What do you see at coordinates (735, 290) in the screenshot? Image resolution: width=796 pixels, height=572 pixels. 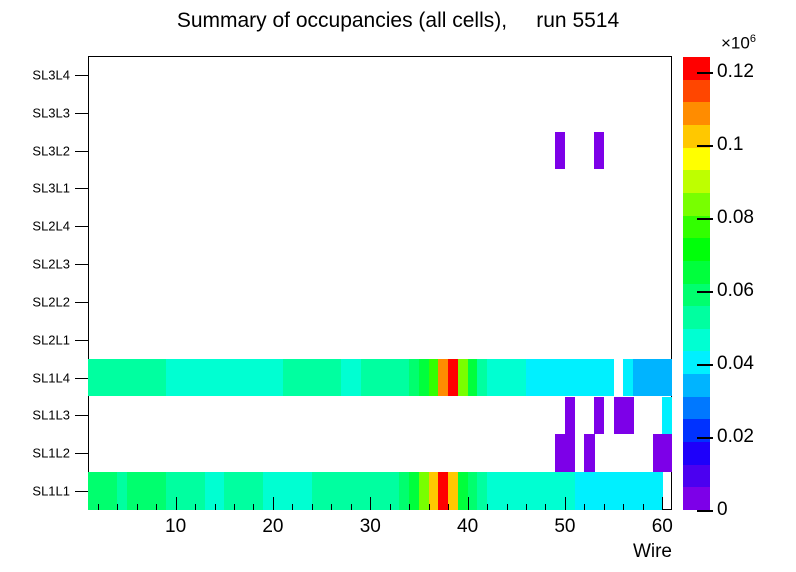 I see `colorbar-tick-label: 0.06` at bounding box center [735, 290].